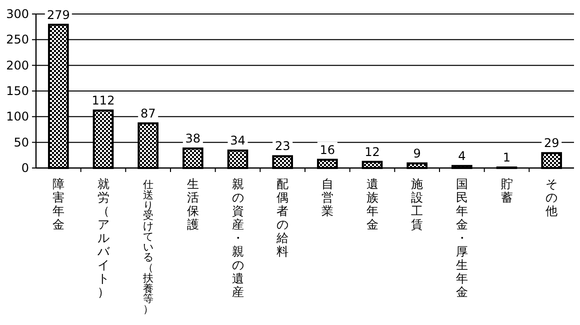  I want to click on data-label: 34, so click(238, 141).